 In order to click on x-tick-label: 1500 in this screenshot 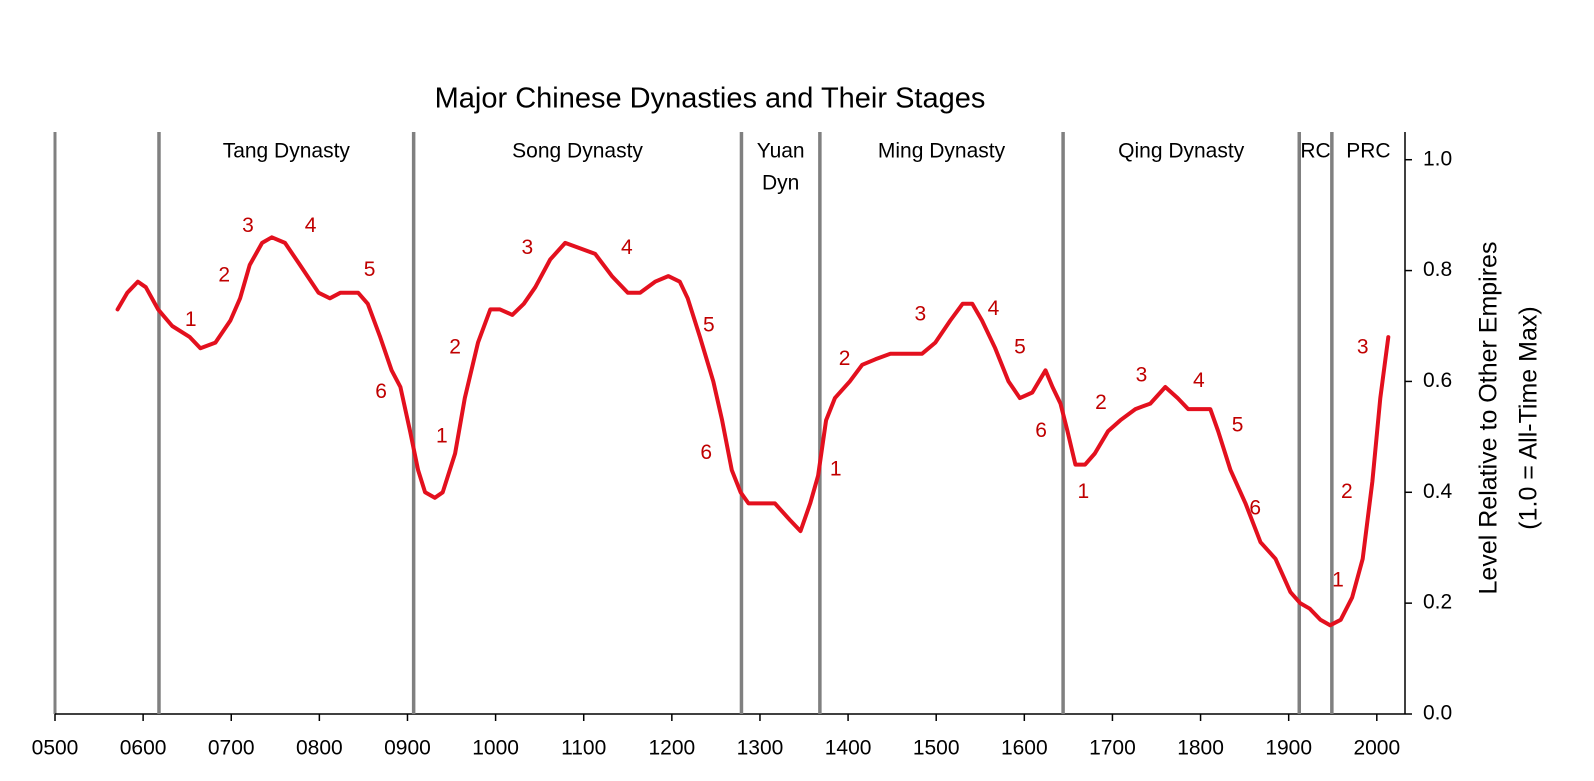, I will do `click(936, 748)`.